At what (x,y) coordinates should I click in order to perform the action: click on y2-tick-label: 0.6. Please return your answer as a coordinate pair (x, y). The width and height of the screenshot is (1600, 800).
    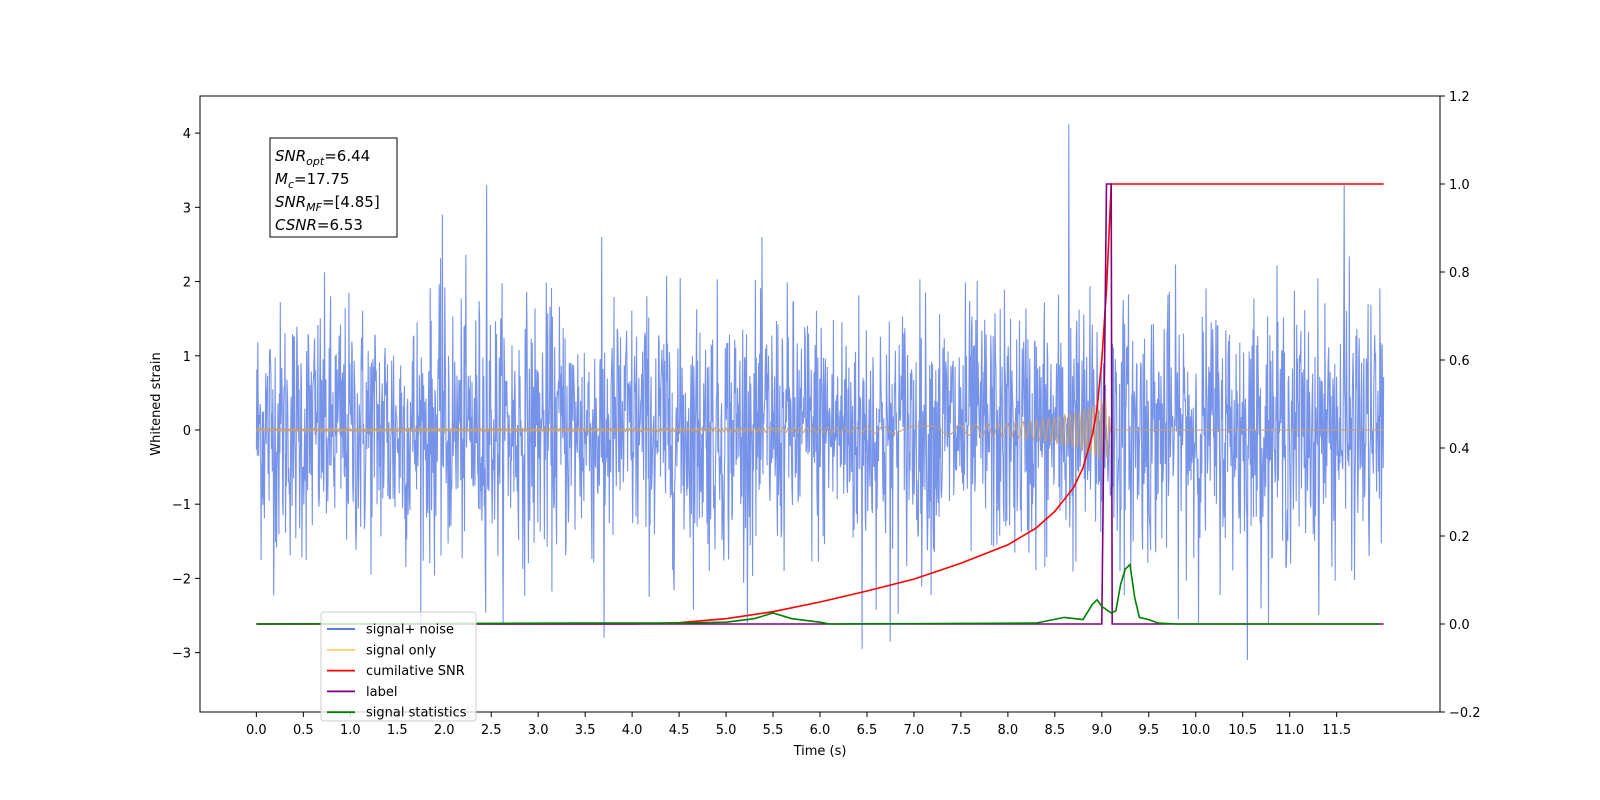
    Looking at the image, I should click on (1459, 361).